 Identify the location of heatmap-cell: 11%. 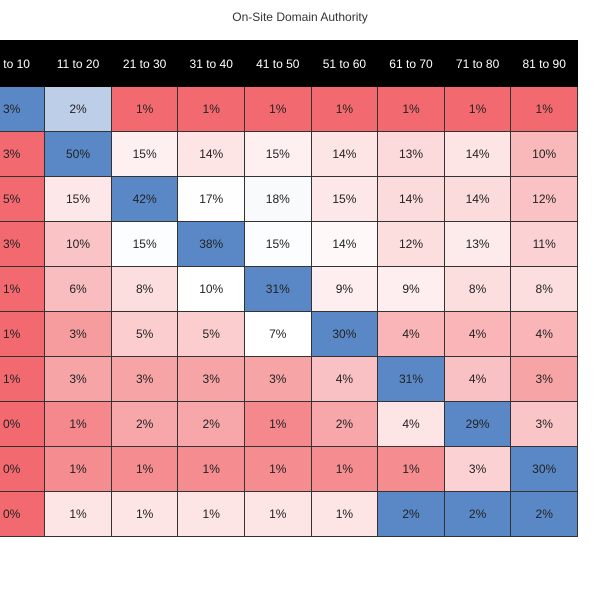
(544, 244).